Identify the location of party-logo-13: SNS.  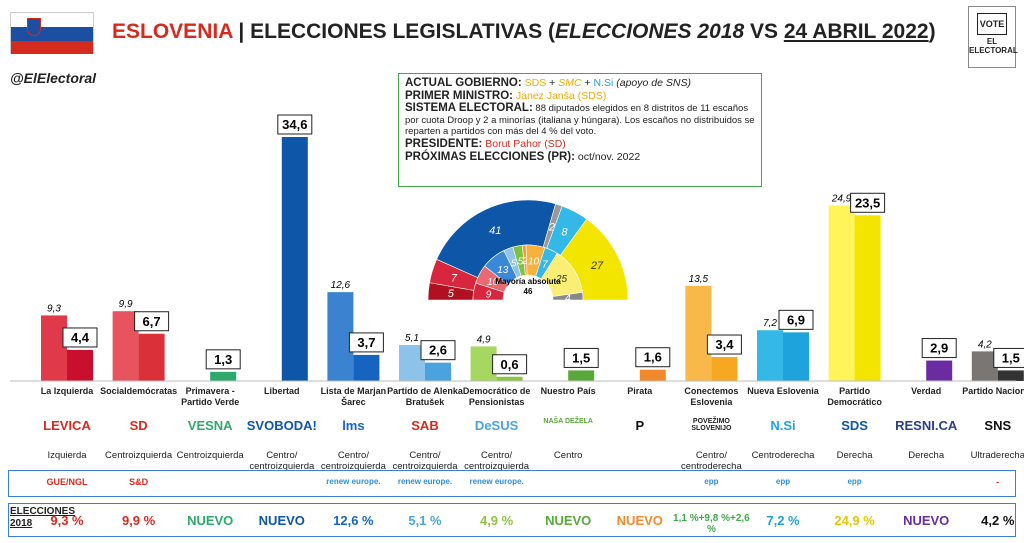
(998, 425).